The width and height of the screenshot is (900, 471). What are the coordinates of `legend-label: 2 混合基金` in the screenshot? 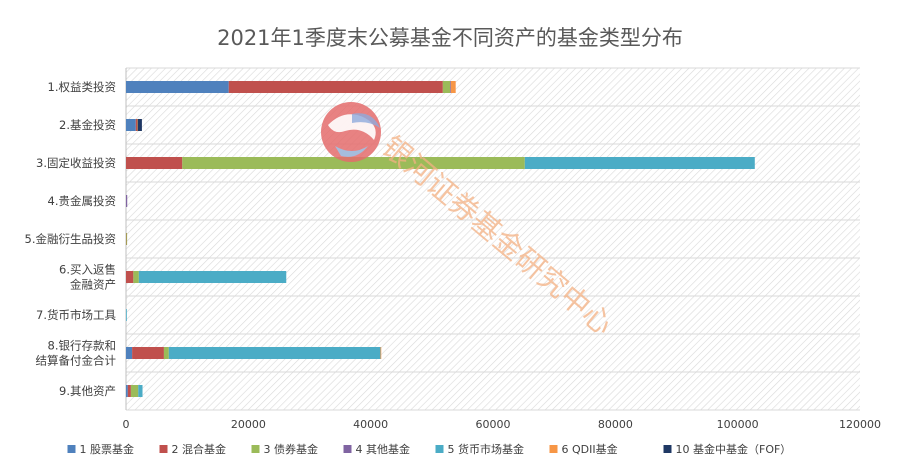 It's located at (199, 449).